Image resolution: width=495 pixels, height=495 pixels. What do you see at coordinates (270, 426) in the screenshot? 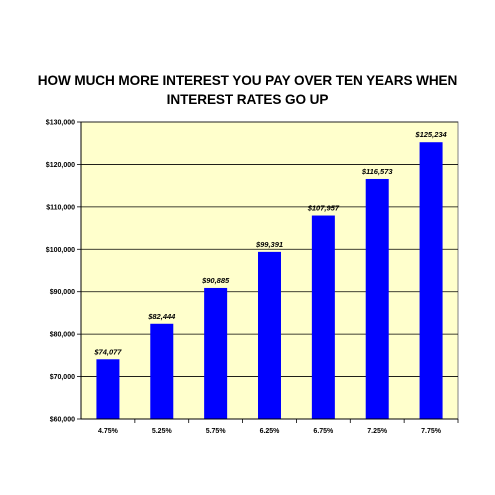
I see `x-axis: 4.75% 5.25% 5.75% 6.25% 6.75% 7.25% 7.75%` at bounding box center [270, 426].